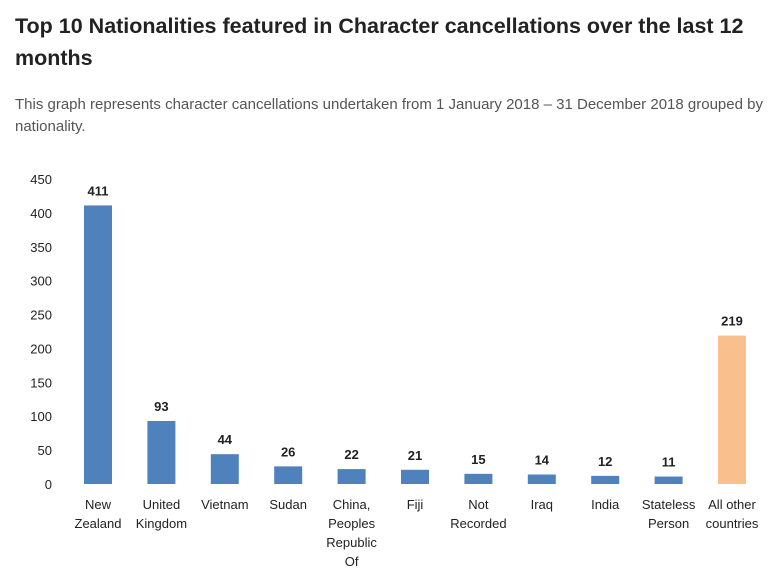 The image size is (781, 572). Describe the element at coordinates (478, 459) in the screenshot. I see `data-label: 15` at that location.